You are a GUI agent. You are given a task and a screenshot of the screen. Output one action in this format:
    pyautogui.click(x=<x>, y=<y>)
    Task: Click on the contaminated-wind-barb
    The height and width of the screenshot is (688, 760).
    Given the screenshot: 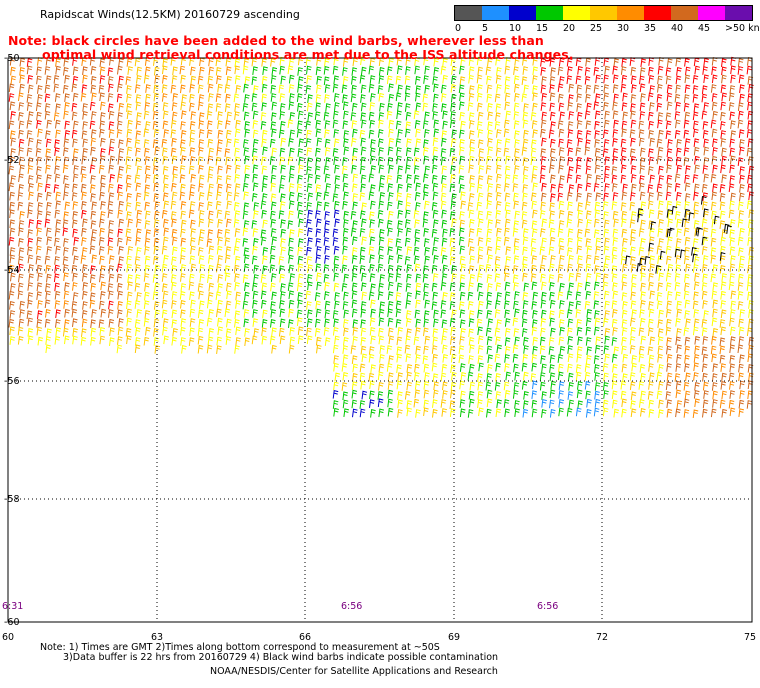 What is the action you would take?
    pyautogui.click(x=658, y=269)
    